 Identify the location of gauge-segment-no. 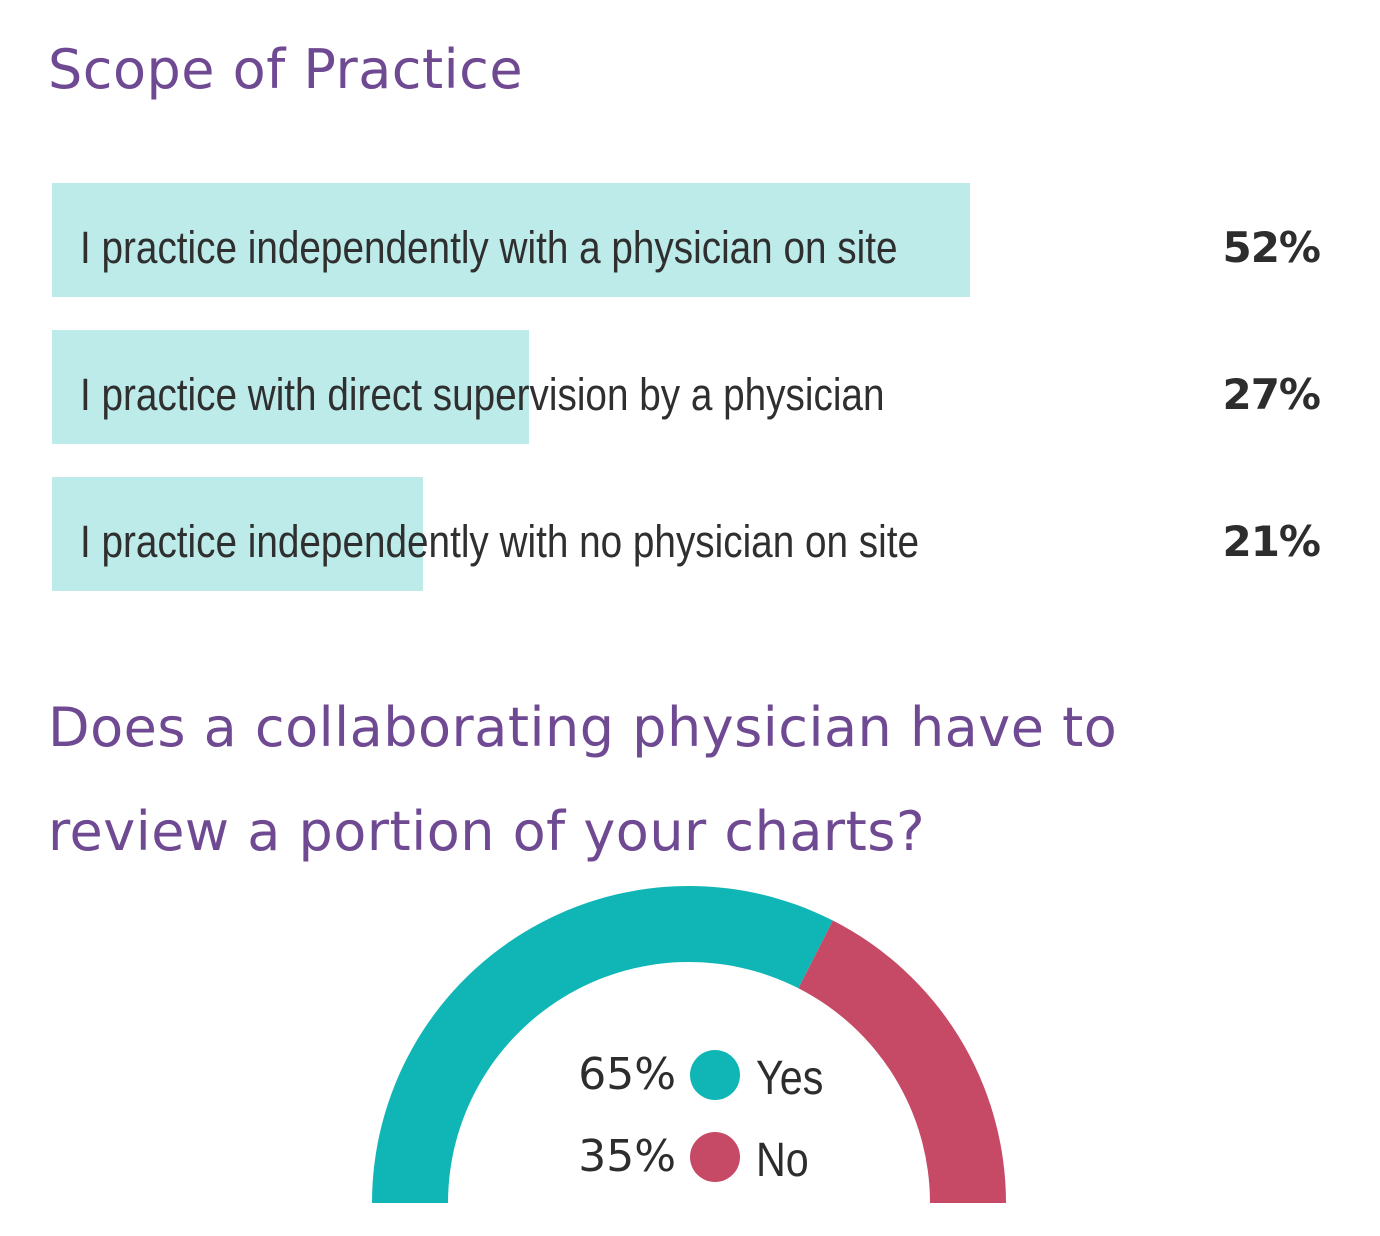
(902, 1061).